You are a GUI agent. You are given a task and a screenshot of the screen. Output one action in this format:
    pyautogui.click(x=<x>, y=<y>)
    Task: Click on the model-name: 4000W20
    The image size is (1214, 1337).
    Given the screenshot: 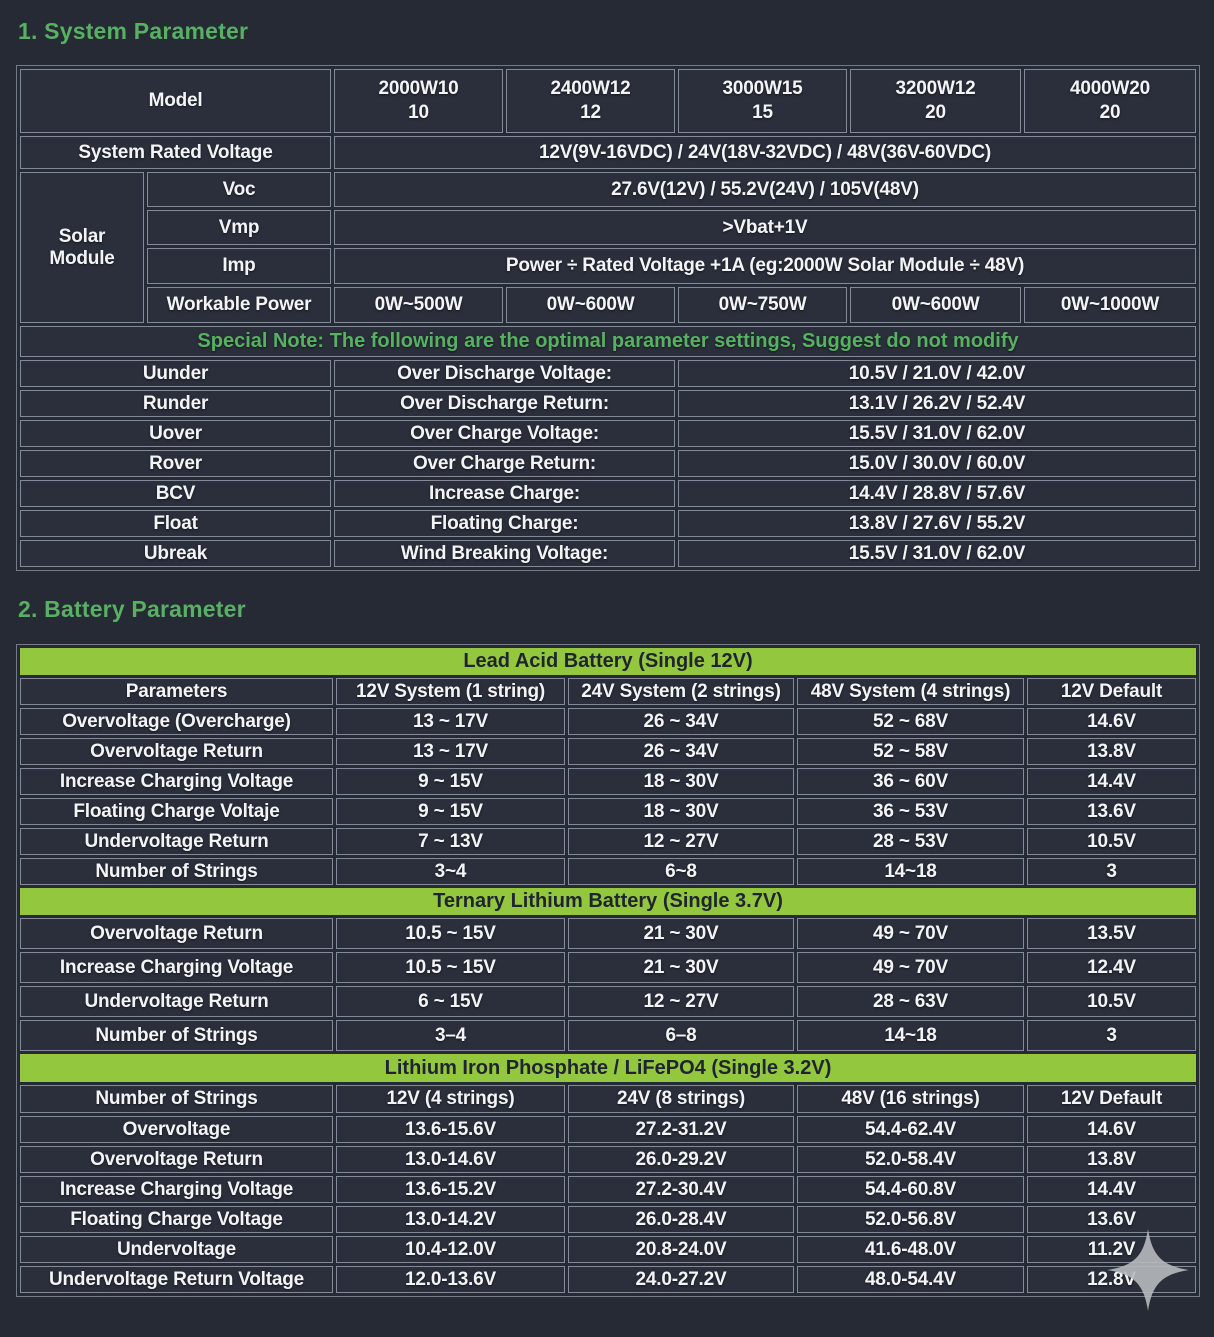 What is the action you would take?
    pyautogui.click(x=1110, y=88)
    